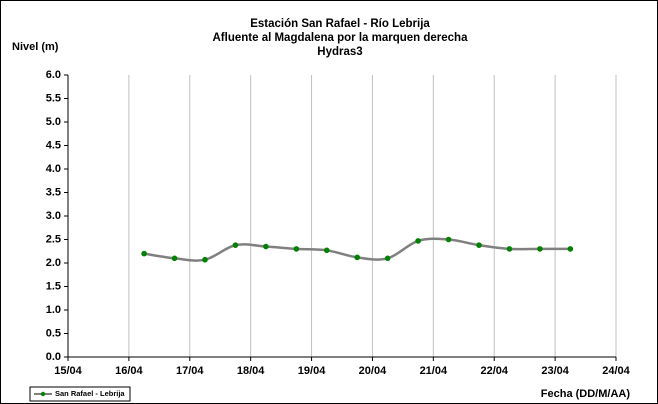 This screenshot has height=404, width=658. I want to click on x-tick-label: 17/04, so click(190, 371).